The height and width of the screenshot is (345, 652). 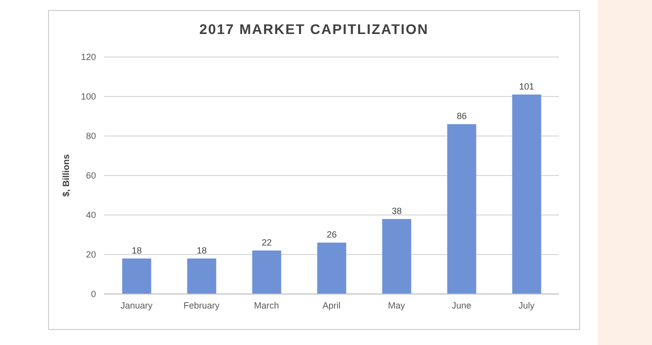 I want to click on y-tick-label: 80, so click(x=91, y=136).